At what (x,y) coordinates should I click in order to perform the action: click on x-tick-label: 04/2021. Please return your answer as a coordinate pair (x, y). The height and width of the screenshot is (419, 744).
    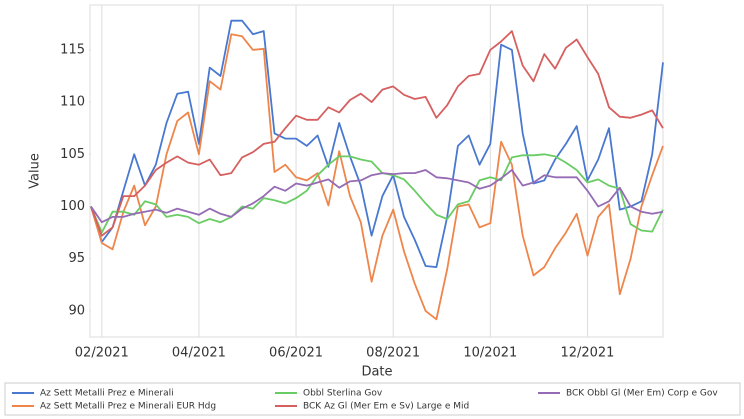
    Looking at the image, I should click on (199, 353).